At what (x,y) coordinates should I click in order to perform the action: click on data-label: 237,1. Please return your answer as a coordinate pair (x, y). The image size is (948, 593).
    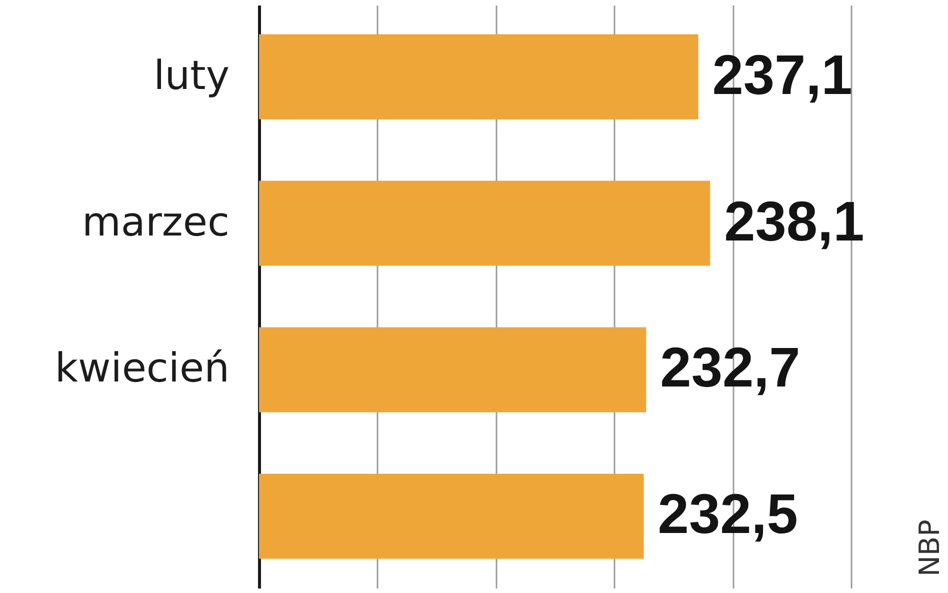
    Looking at the image, I should click on (782, 74).